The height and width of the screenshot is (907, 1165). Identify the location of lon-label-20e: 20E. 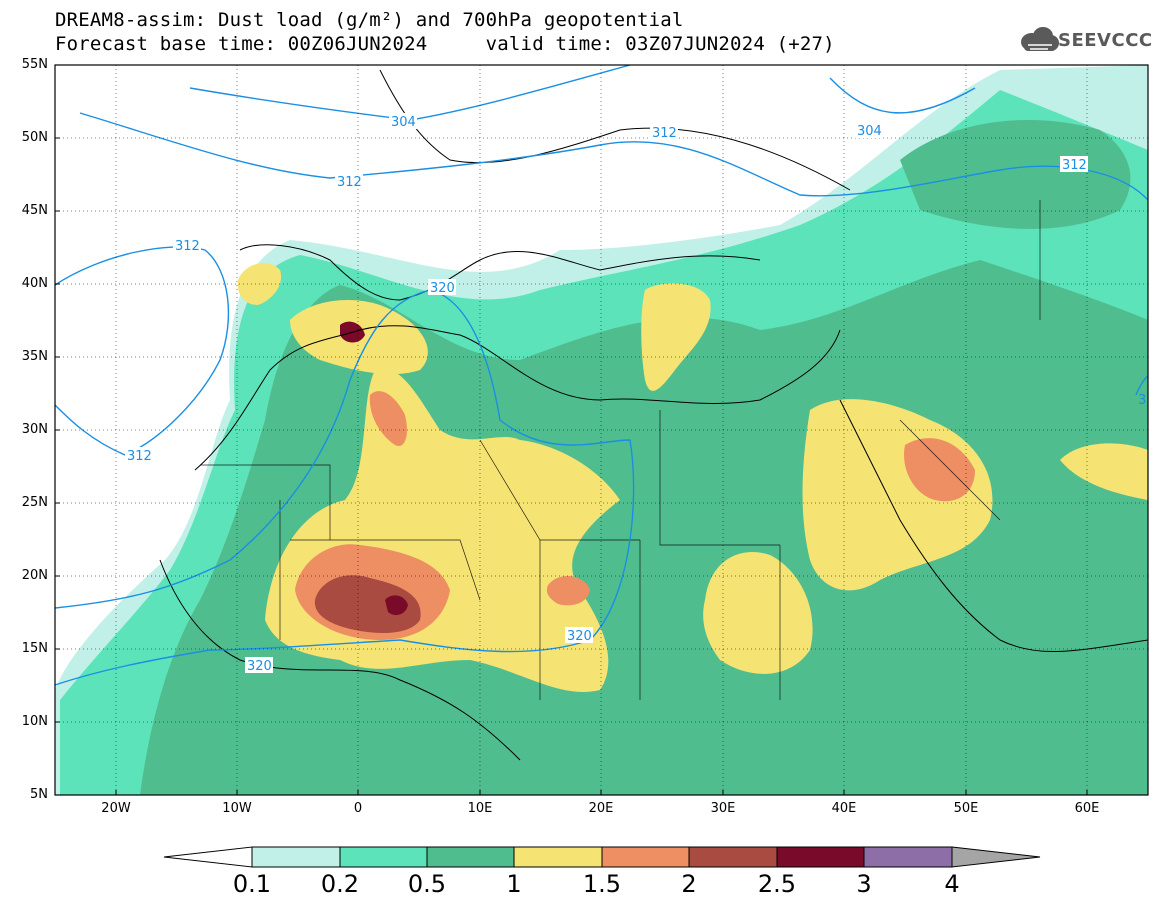
(601, 808).